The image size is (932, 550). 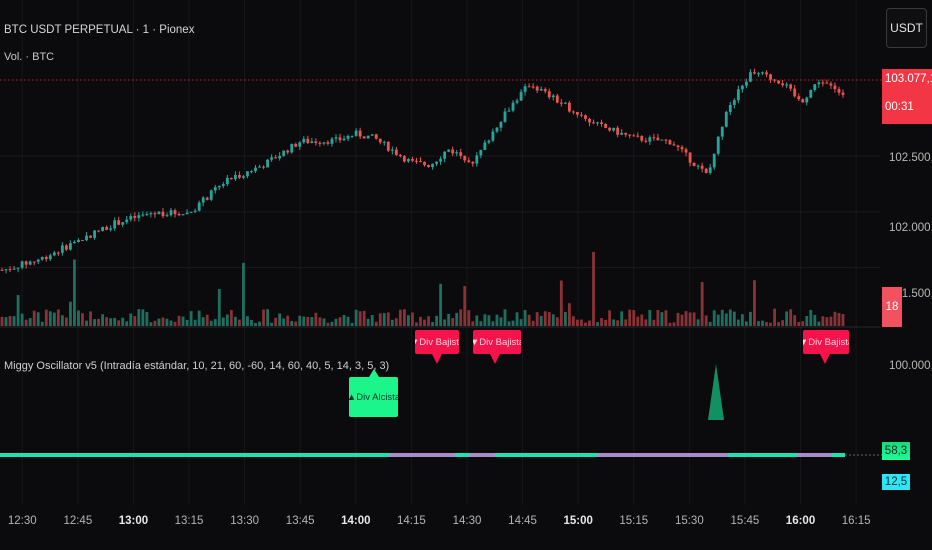 What do you see at coordinates (29, 57) in the screenshot?
I see `volume-label: Vol. · BTC` at bounding box center [29, 57].